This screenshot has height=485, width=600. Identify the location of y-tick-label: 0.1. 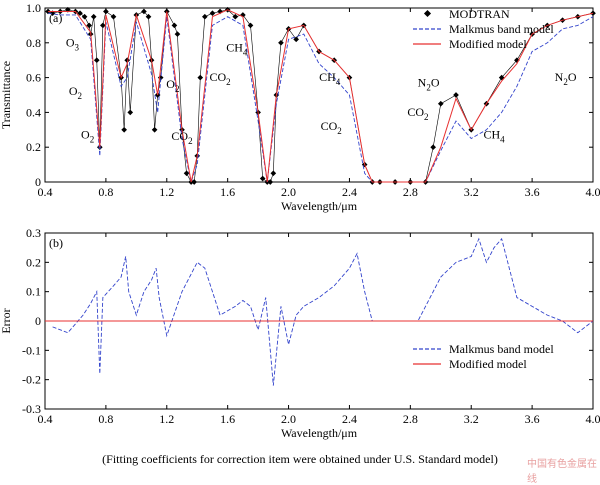
(33, 292).